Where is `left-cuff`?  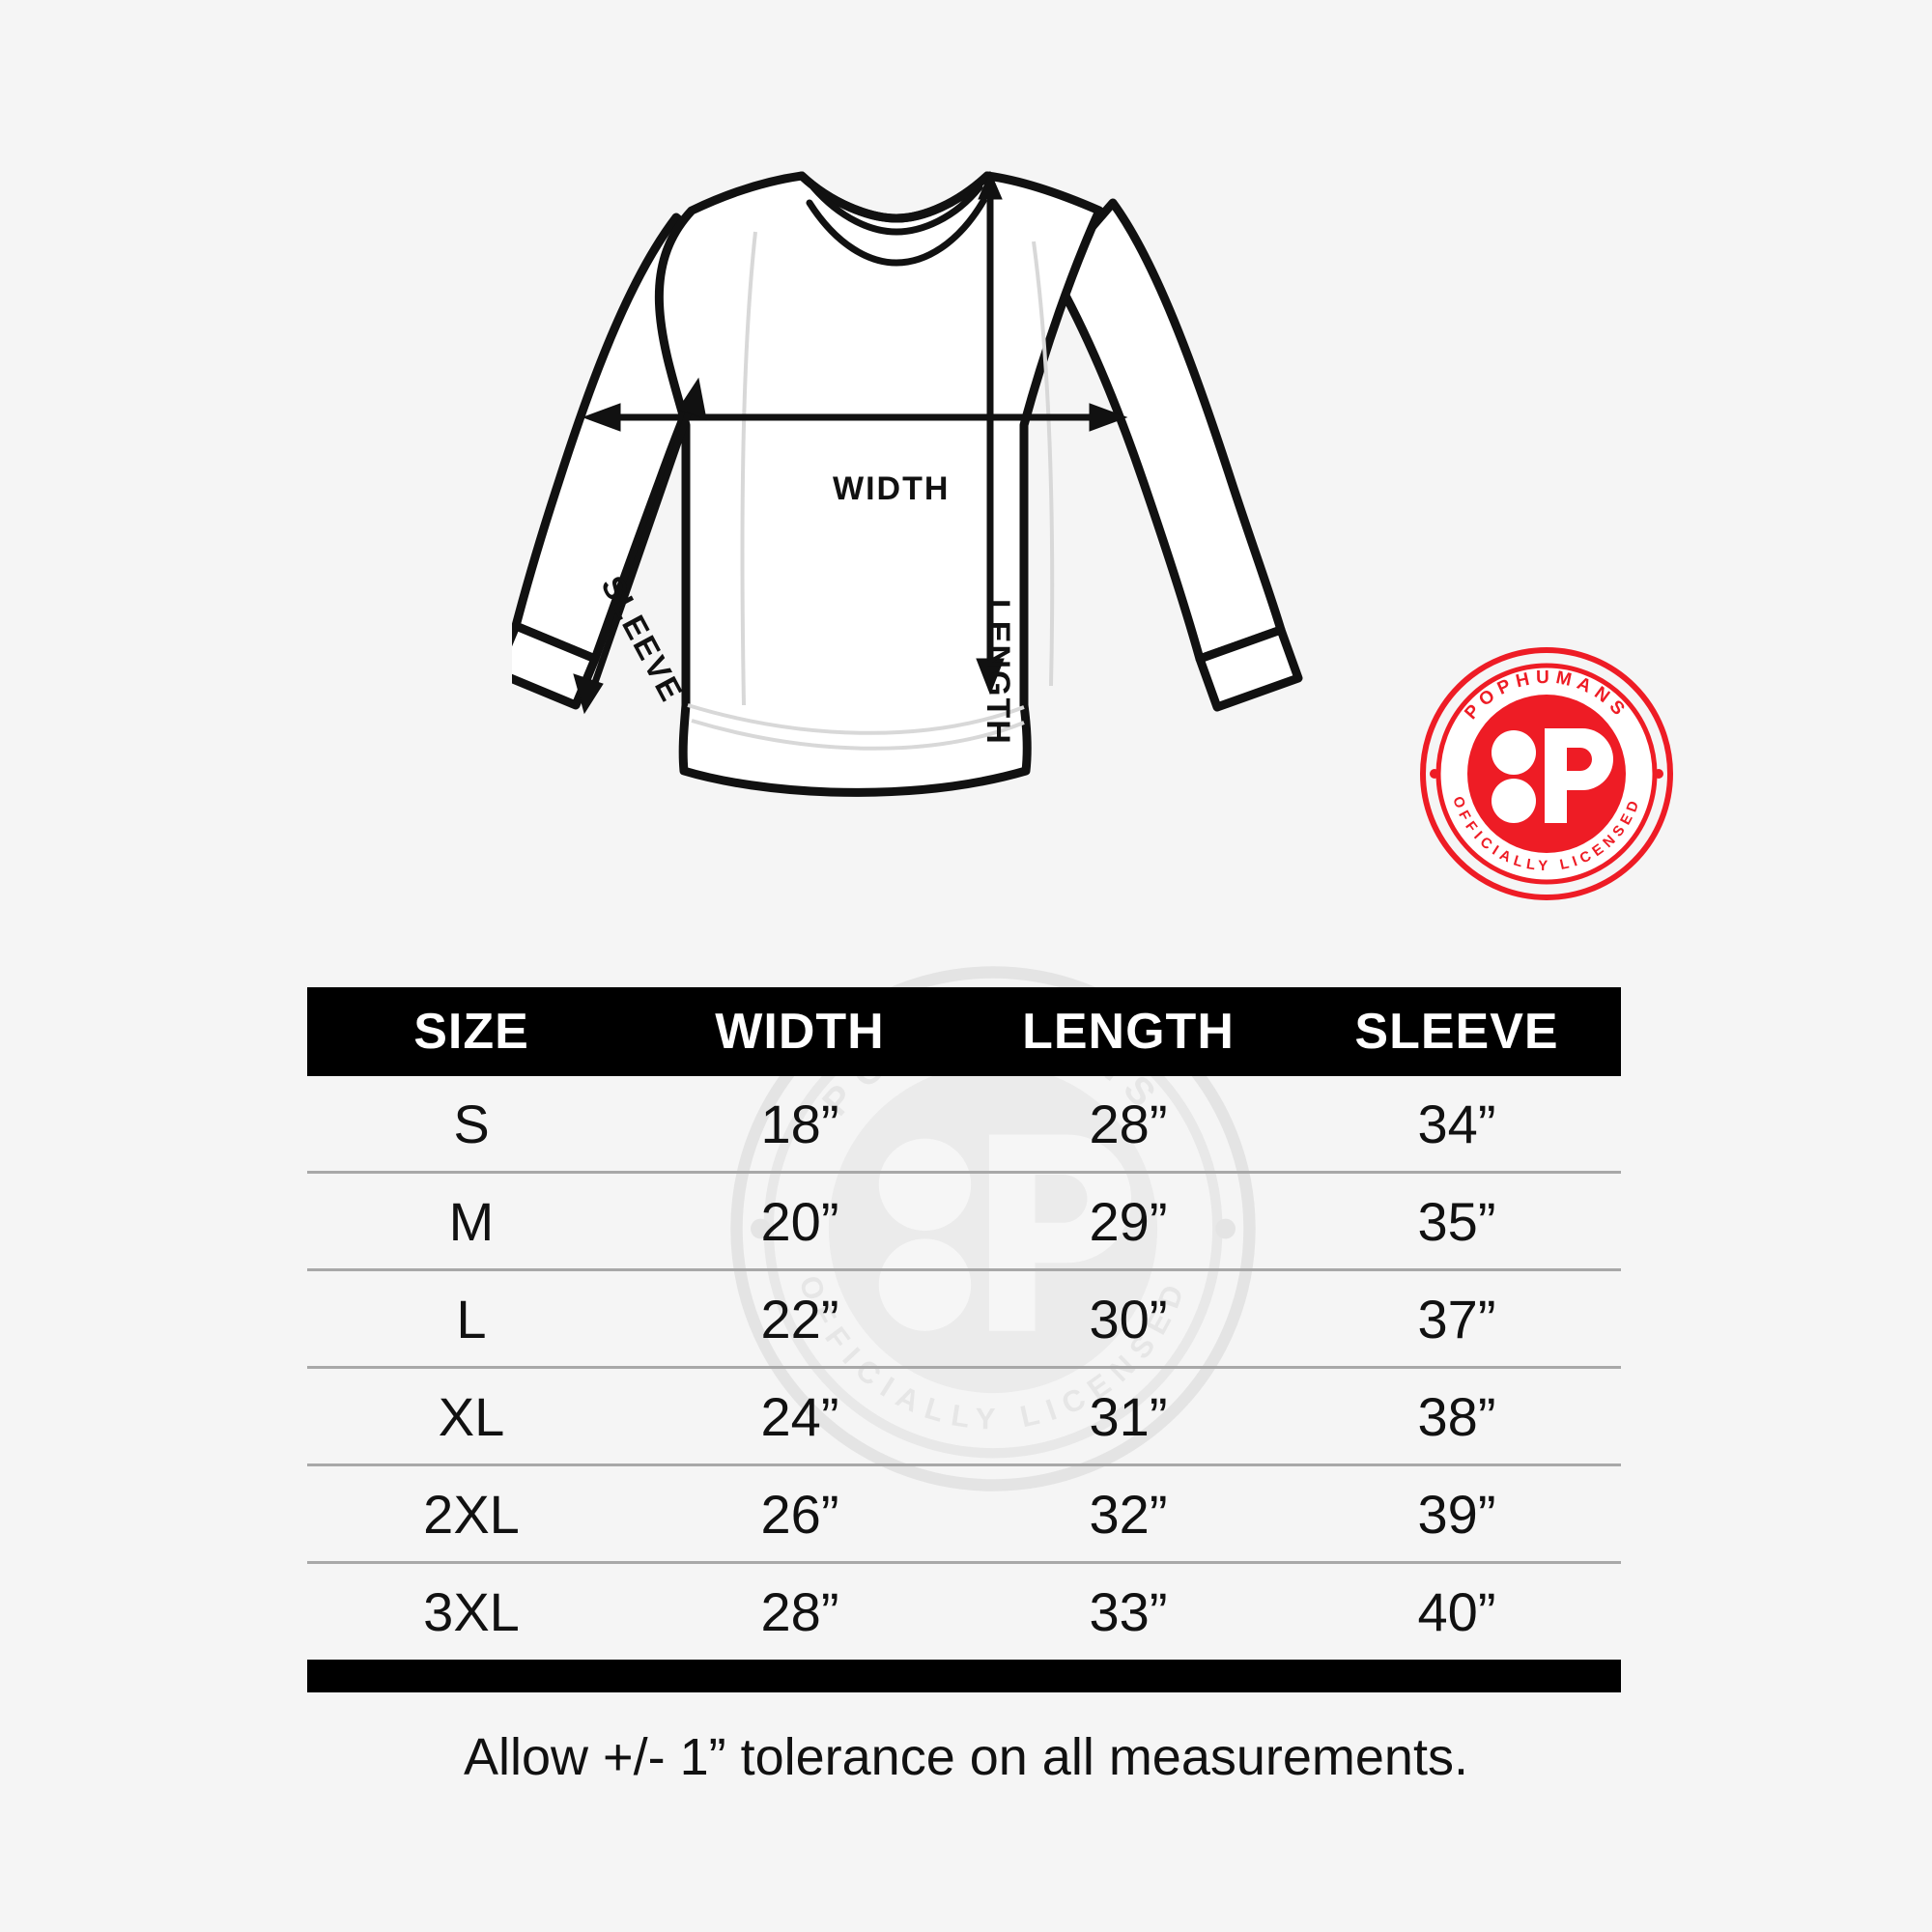
left-cuff is located at coordinates (556, 665).